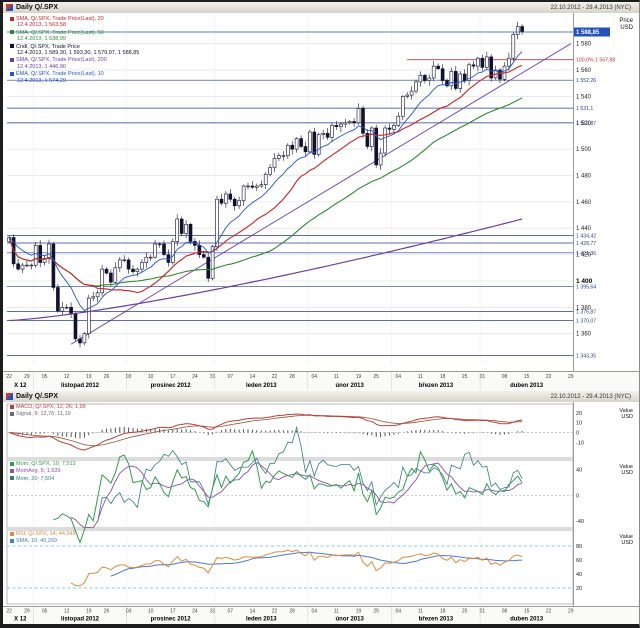  Describe the element at coordinates (43, 471) in the screenshot. I see `legend-entry: MomAvg, 5; 1,639` at that location.